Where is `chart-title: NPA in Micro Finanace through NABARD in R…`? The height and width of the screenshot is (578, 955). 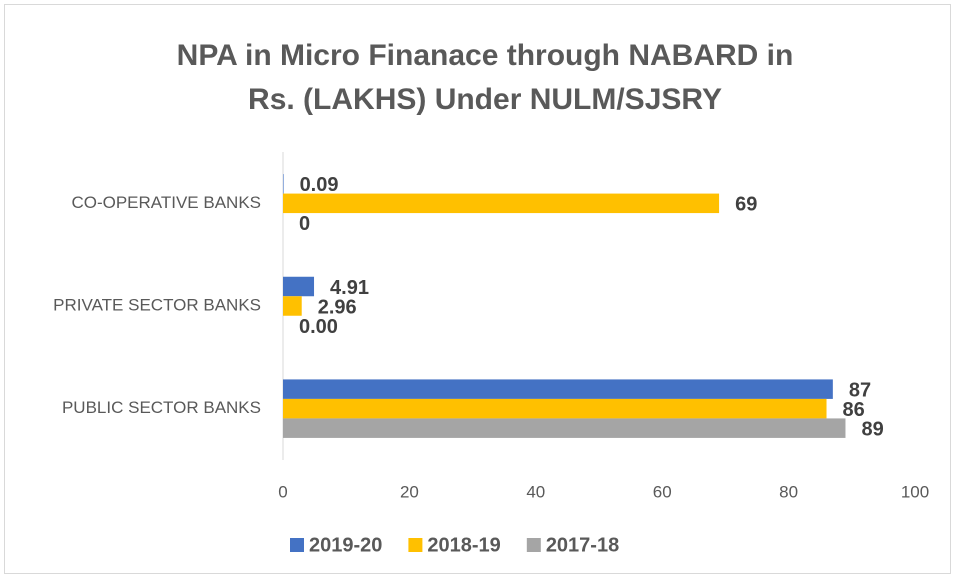
chart-title: NPA in Micro Finanace through NABARD in R… is located at coordinates (485, 77).